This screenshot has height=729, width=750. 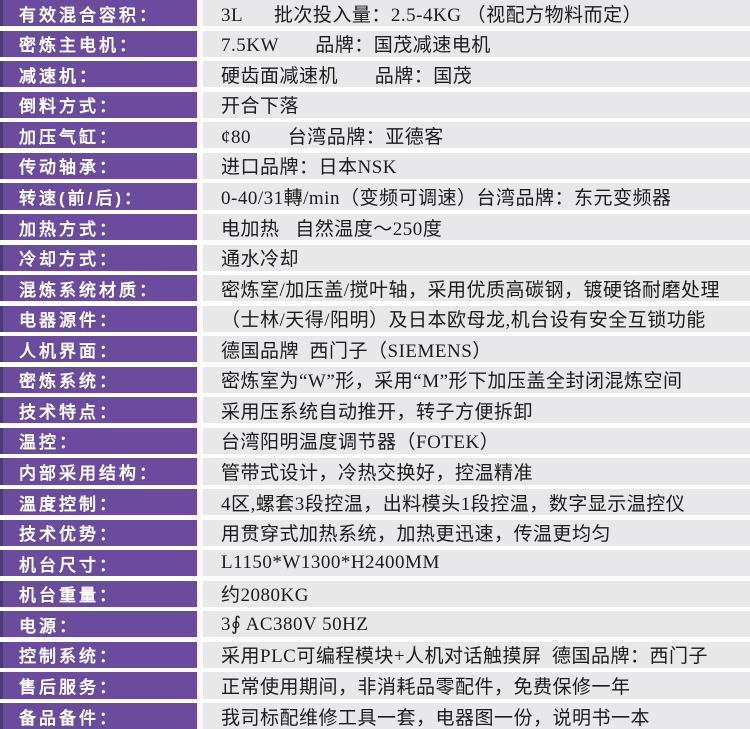 I want to click on spec-value: 采用PLC可编程模块+人机对话触摸屏 德国品牌：西门子, so click(x=476, y=654).